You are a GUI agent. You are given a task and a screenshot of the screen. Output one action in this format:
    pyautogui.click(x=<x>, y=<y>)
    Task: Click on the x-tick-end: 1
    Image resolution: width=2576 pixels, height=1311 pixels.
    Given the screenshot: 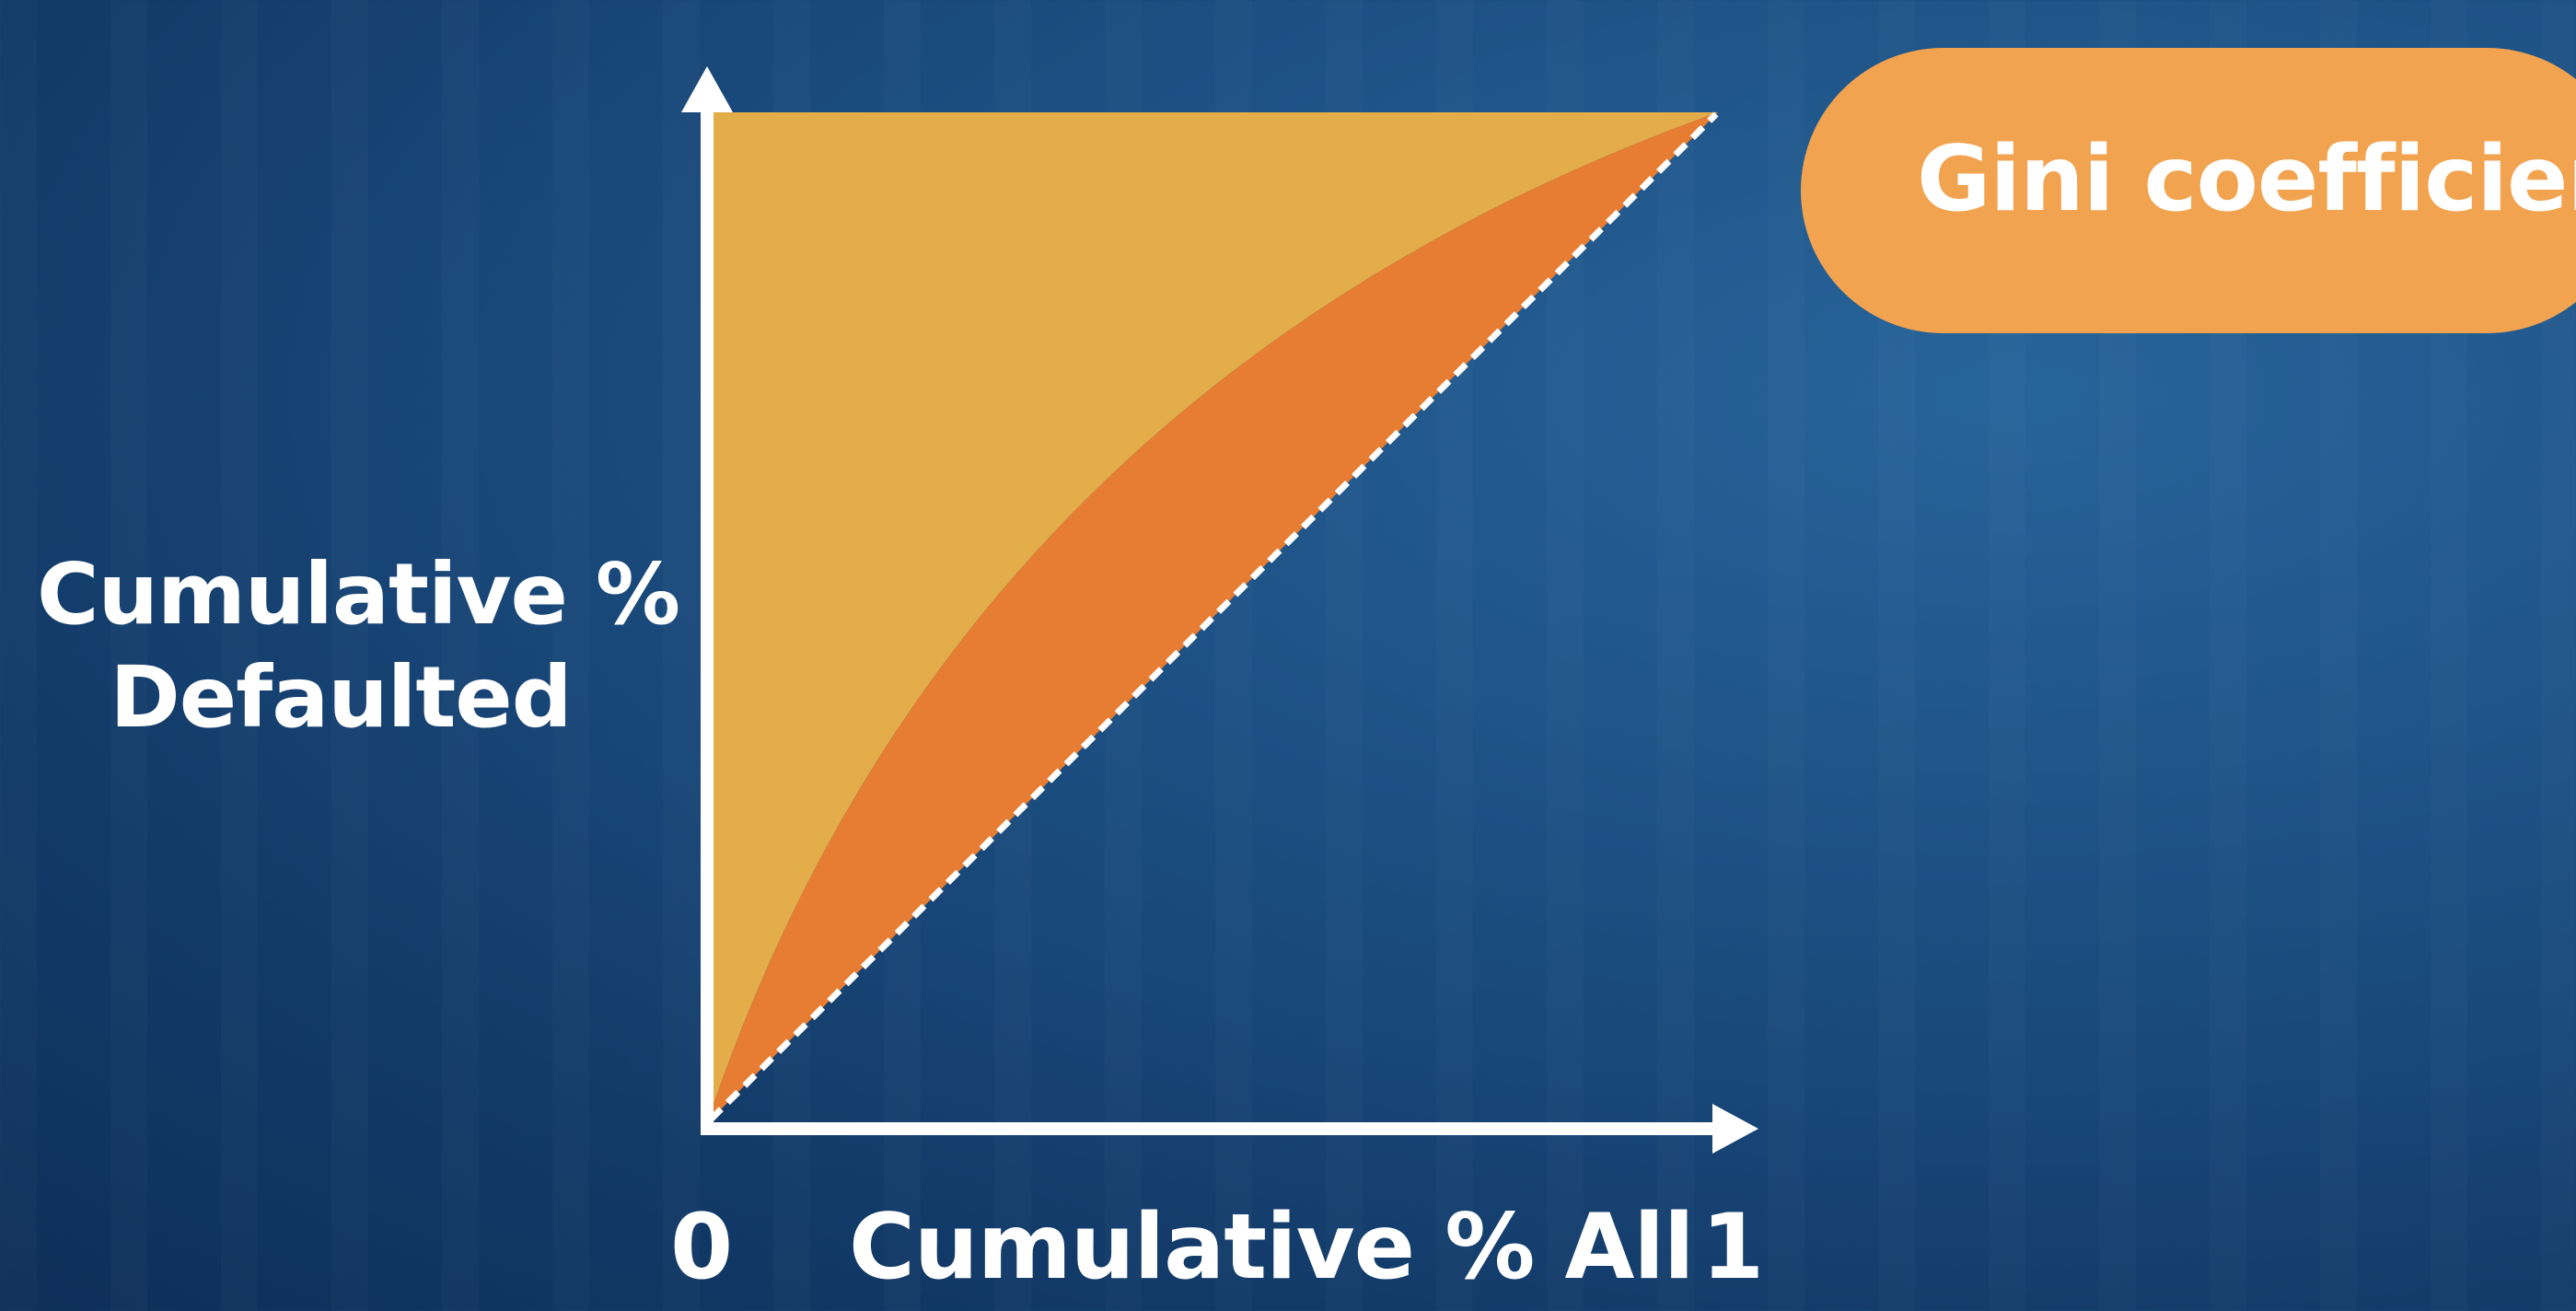 What is the action you would take?
    pyautogui.click(x=1732, y=1247)
    